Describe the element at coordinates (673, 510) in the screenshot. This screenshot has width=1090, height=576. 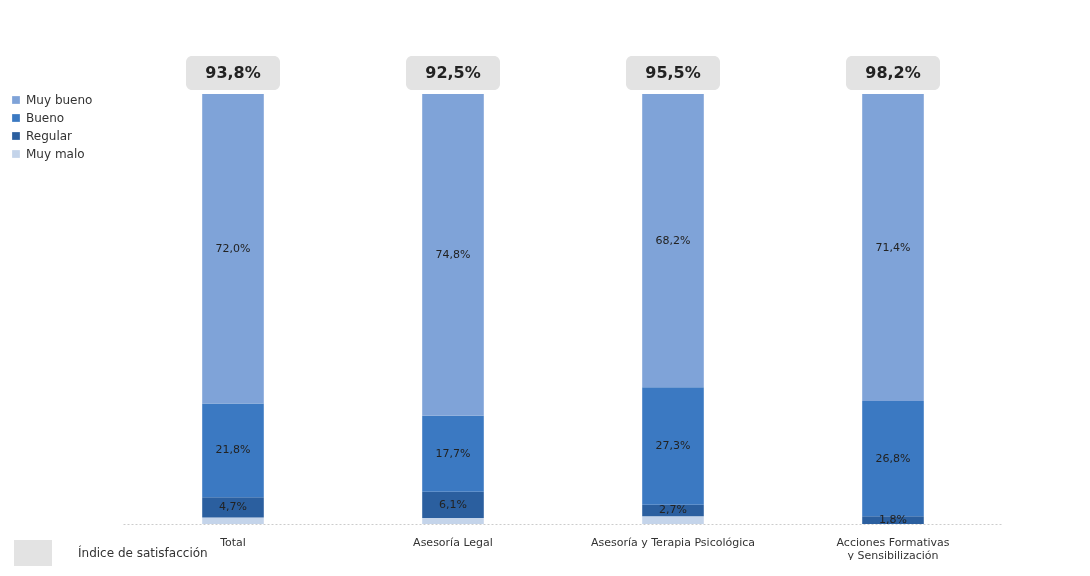
I see `data-label: 2,7%` at that location.